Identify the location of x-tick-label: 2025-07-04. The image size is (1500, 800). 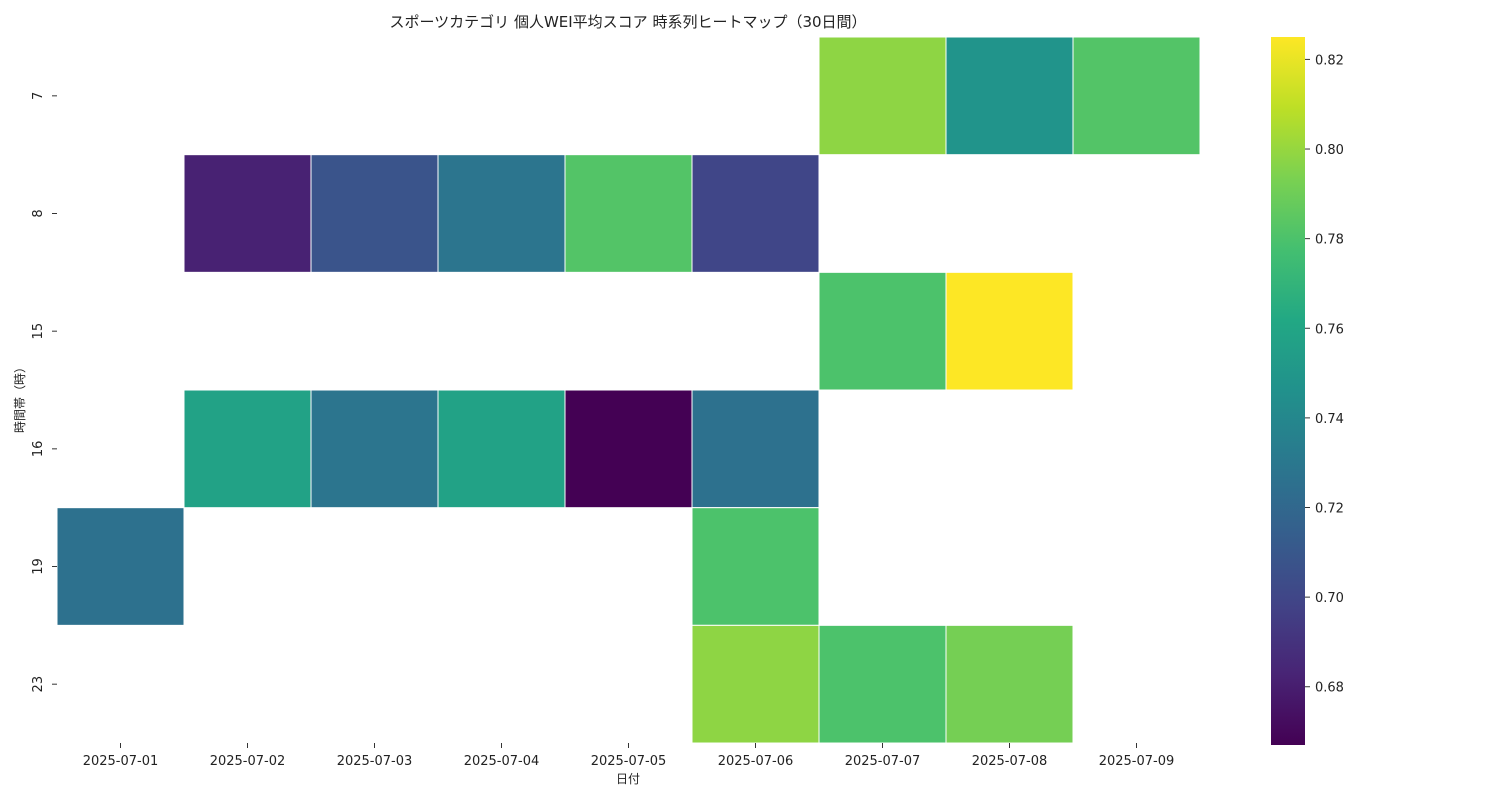
(502, 761).